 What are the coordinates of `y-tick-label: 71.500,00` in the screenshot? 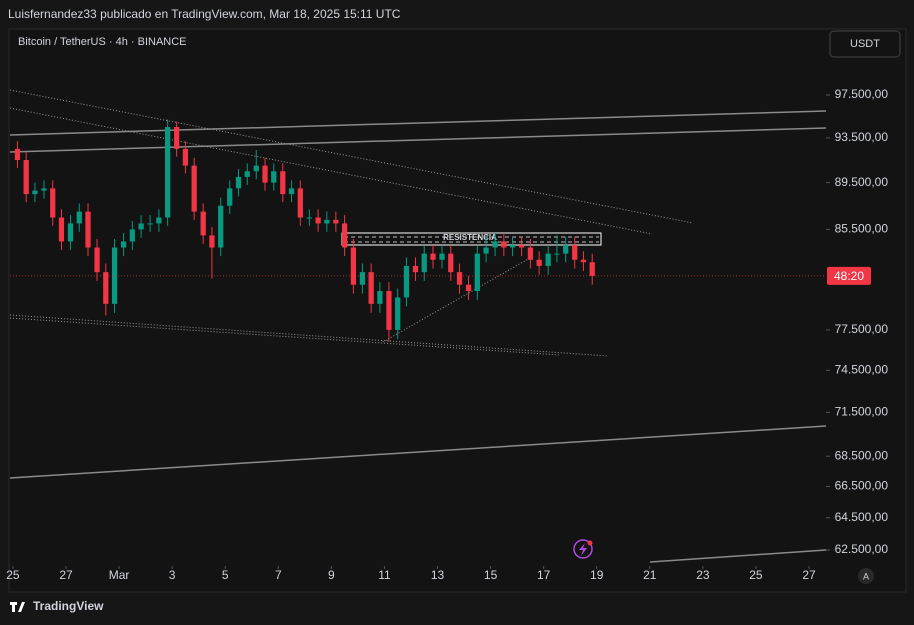 It's located at (862, 412).